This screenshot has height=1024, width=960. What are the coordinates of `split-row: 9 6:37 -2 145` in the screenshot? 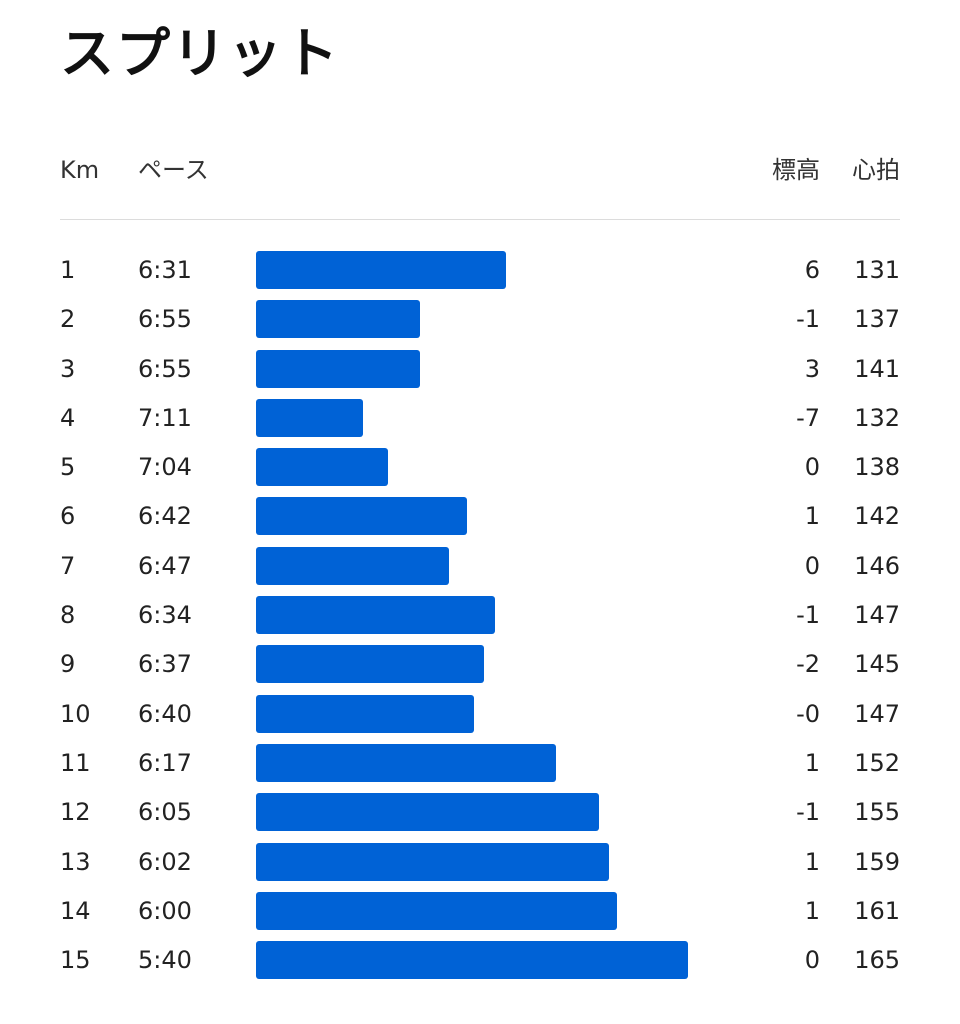 It's located at (480, 664).